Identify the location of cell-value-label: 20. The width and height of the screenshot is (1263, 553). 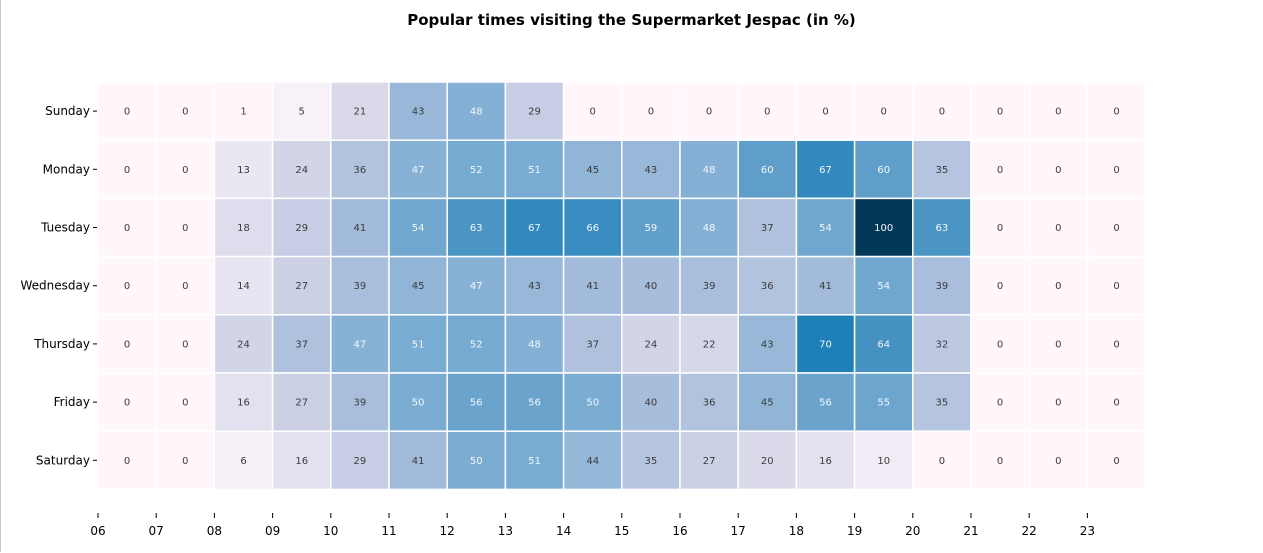
(767, 461).